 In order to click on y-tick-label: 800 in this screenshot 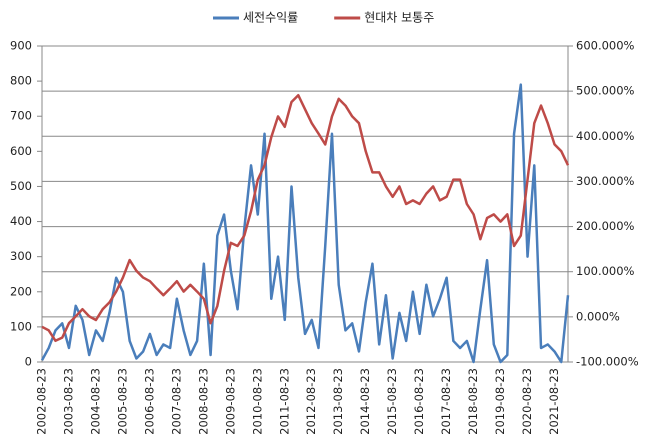, I will do `click(21, 81)`.